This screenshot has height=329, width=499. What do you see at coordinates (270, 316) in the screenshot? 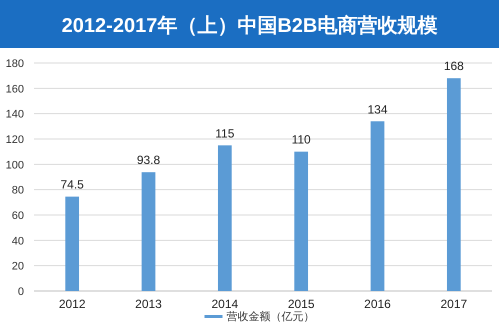
I see `legend-label: 营收金额（亿元）` at bounding box center [270, 316].